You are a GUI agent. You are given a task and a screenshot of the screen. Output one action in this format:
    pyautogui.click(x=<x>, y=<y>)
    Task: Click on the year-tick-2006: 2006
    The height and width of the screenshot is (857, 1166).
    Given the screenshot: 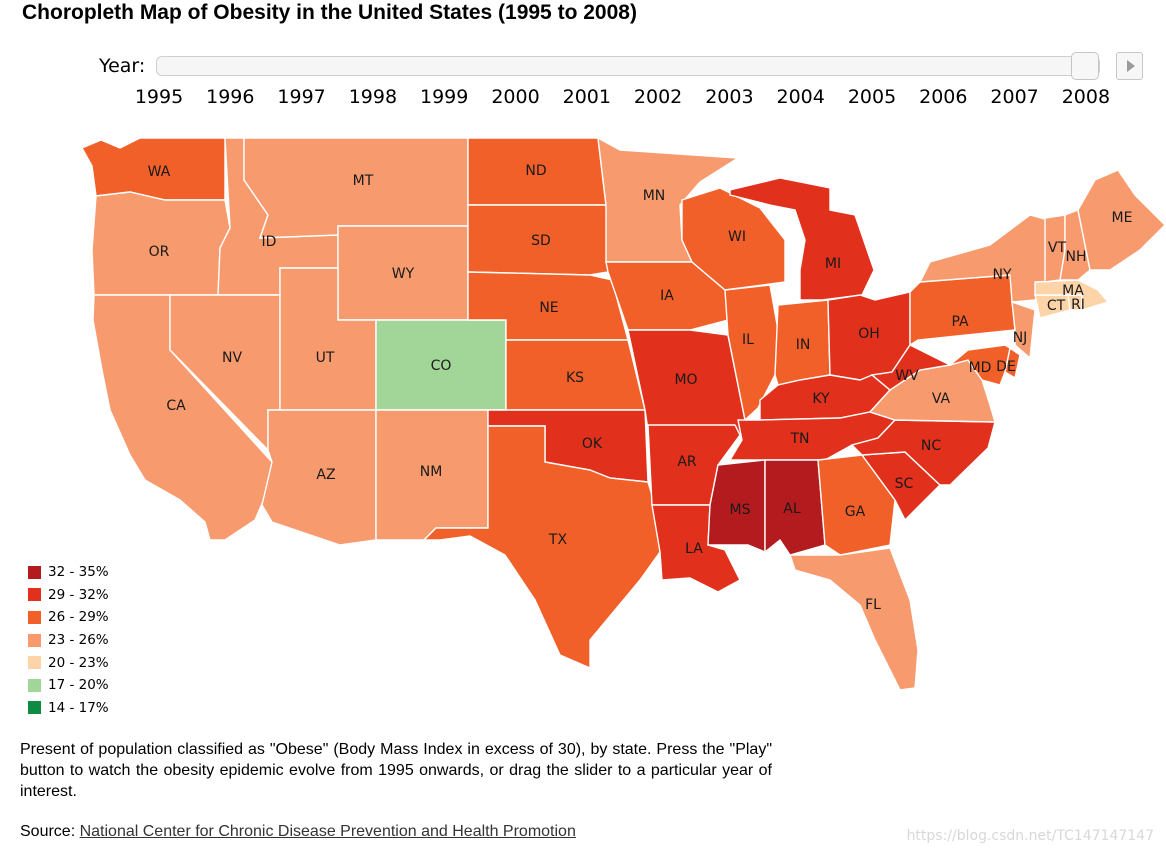 What is the action you would take?
    pyautogui.click(x=943, y=97)
    